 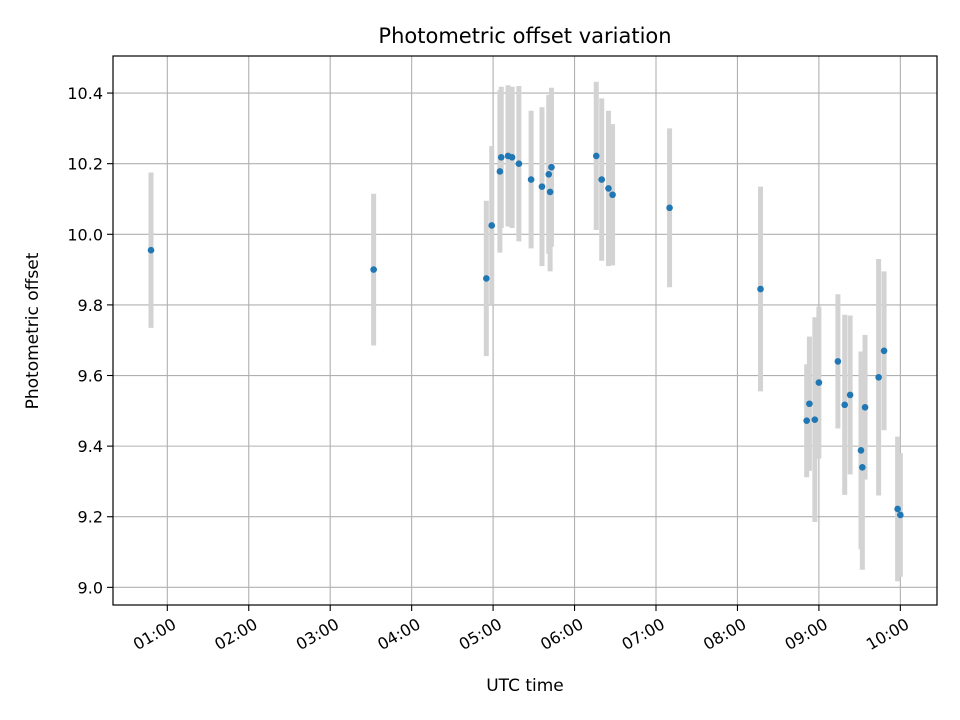 I want to click on y-tick-label: 10.2, so click(x=85, y=164).